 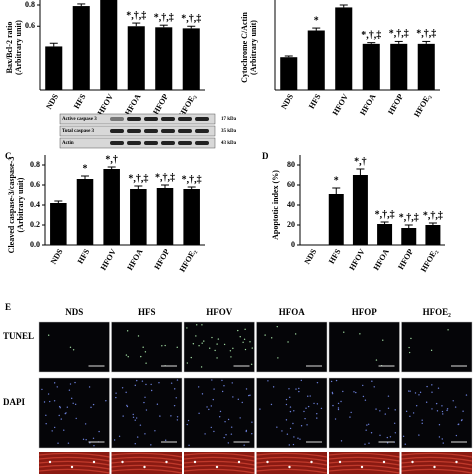 I want to click on y-tick-label: 0.2, so click(x=35, y=224).